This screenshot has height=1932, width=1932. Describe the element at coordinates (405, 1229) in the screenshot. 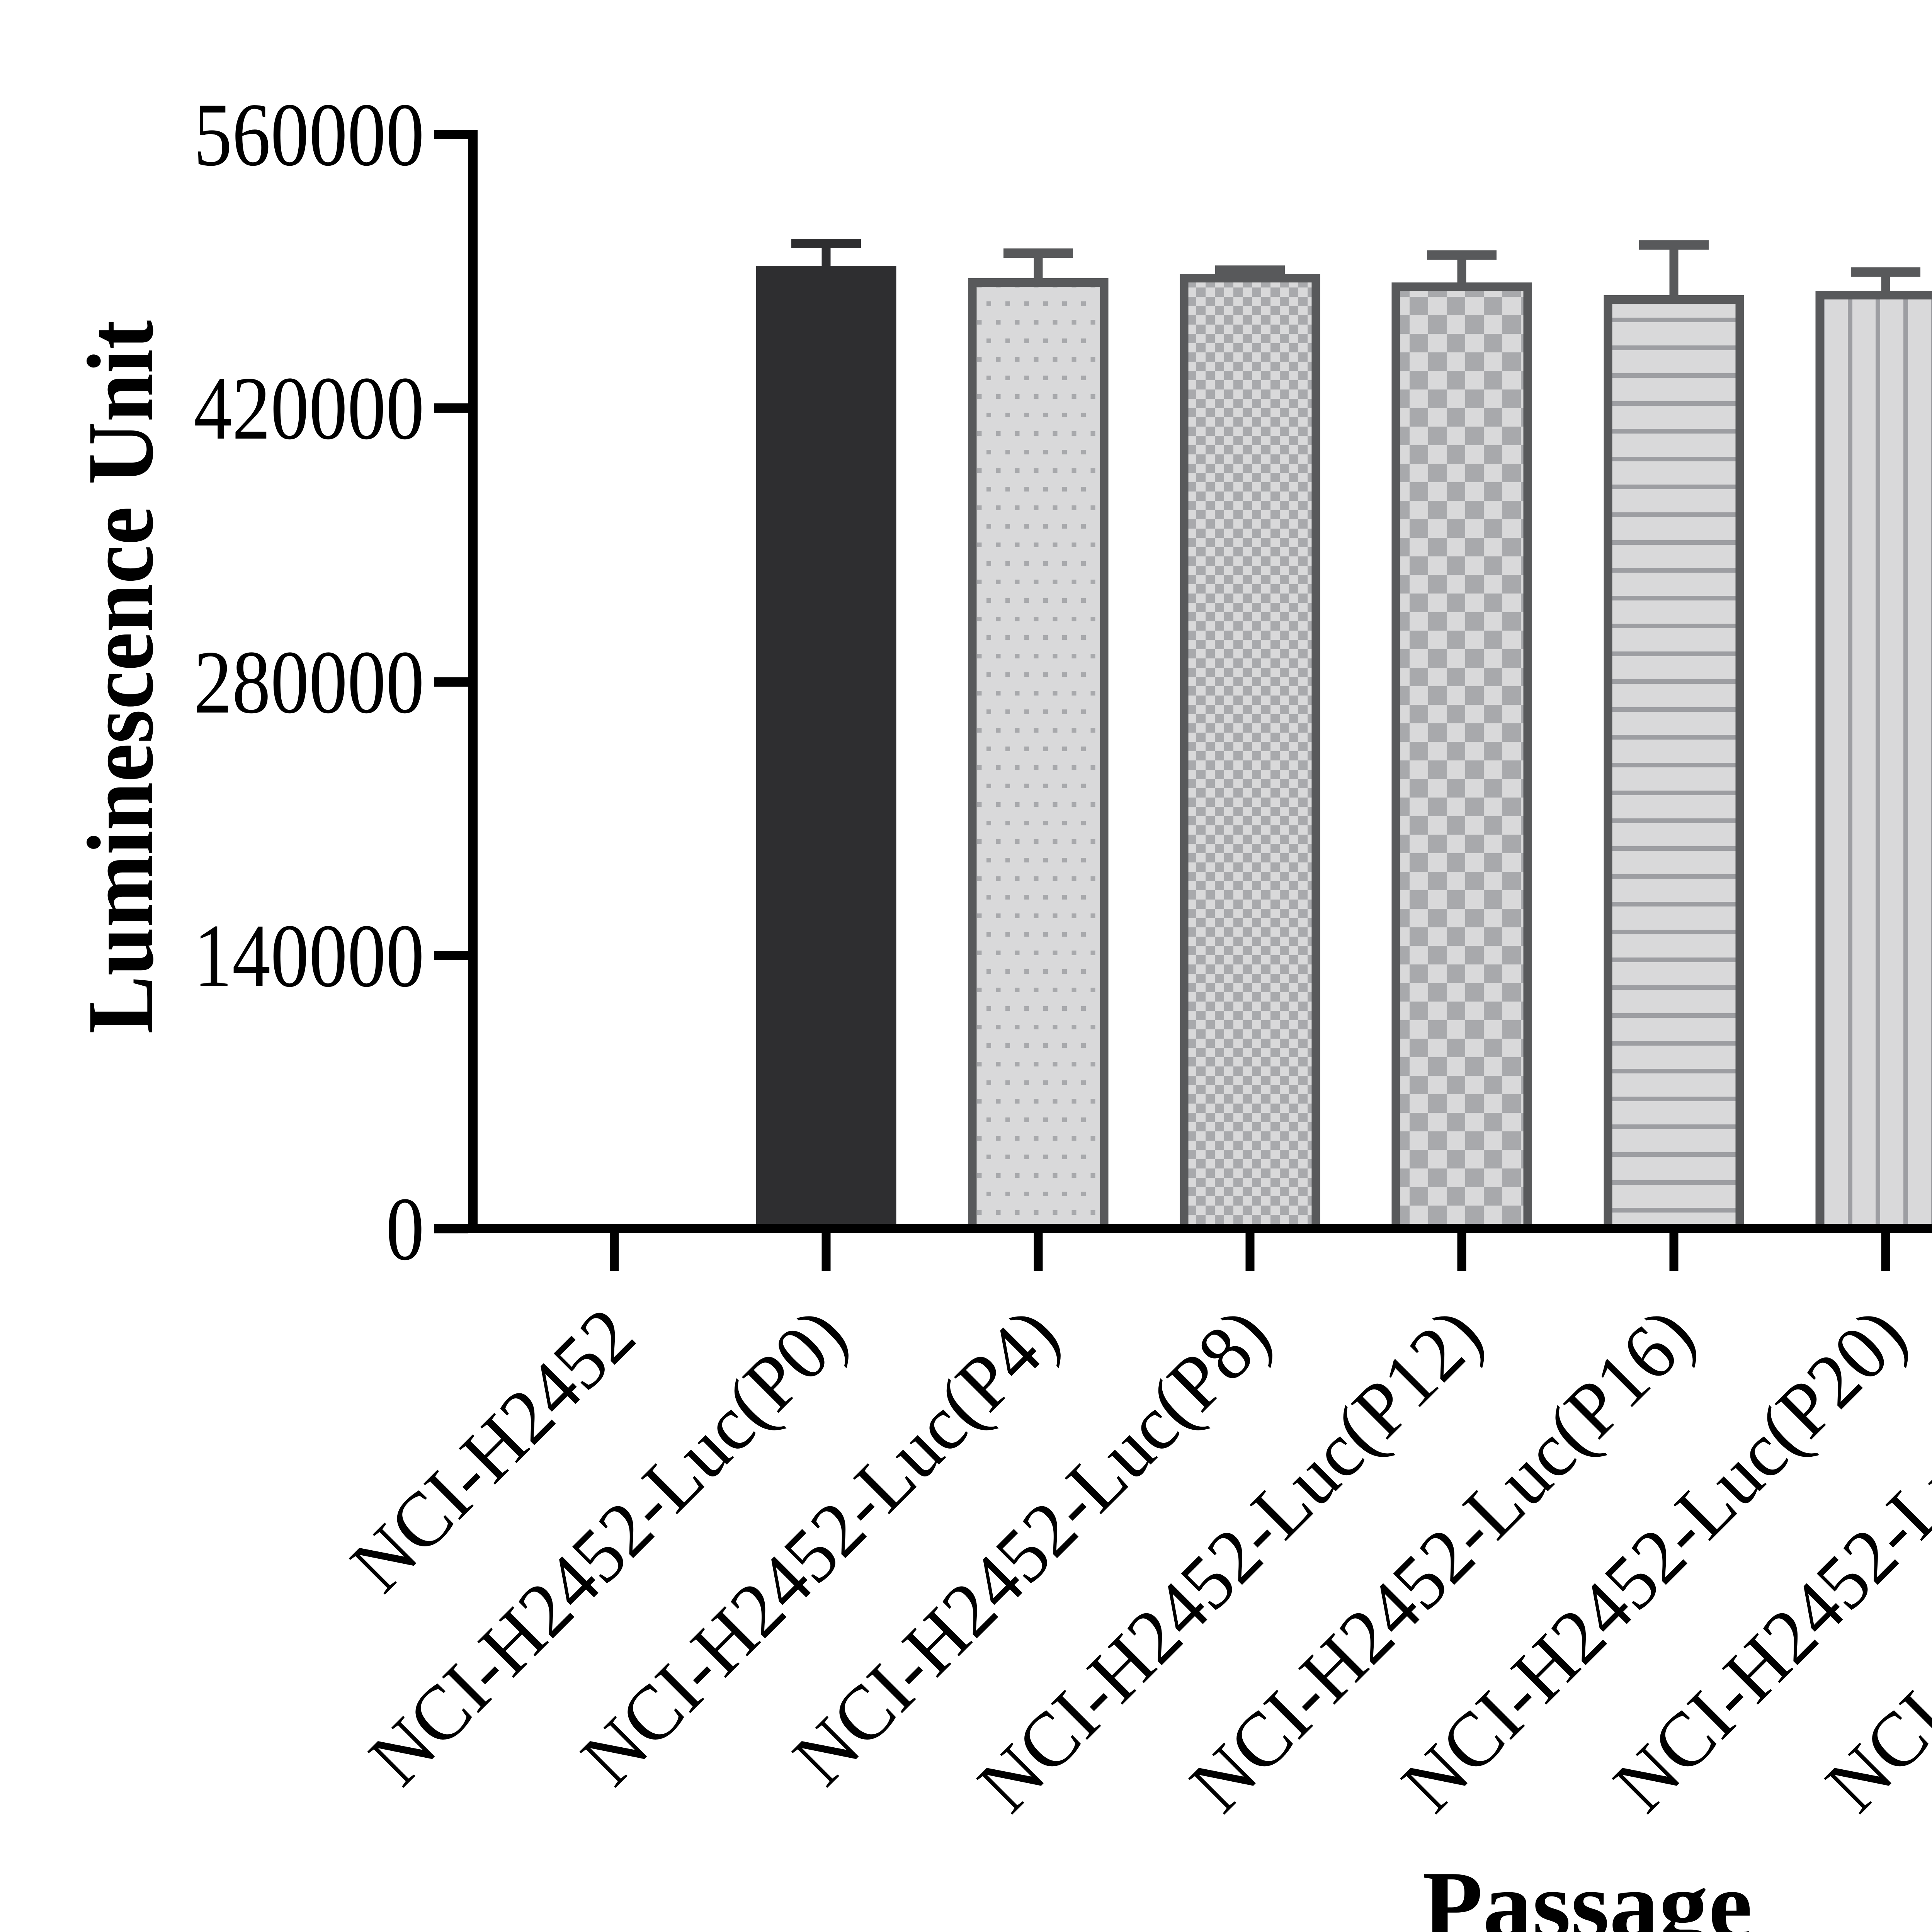

I see `svg-text: 0` at that location.